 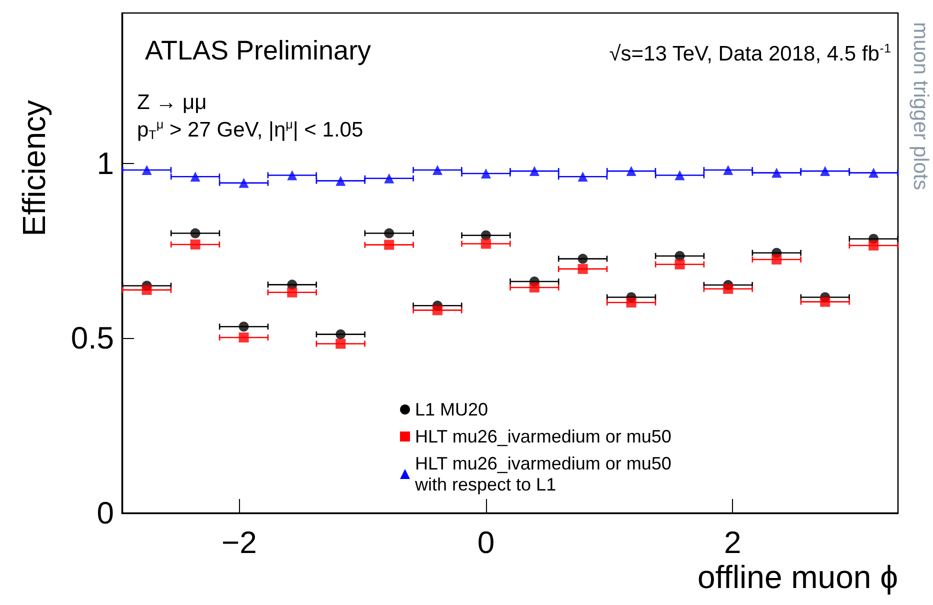 What do you see at coordinates (486, 542) in the screenshot?
I see `x-tick-label: 0` at bounding box center [486, 542].